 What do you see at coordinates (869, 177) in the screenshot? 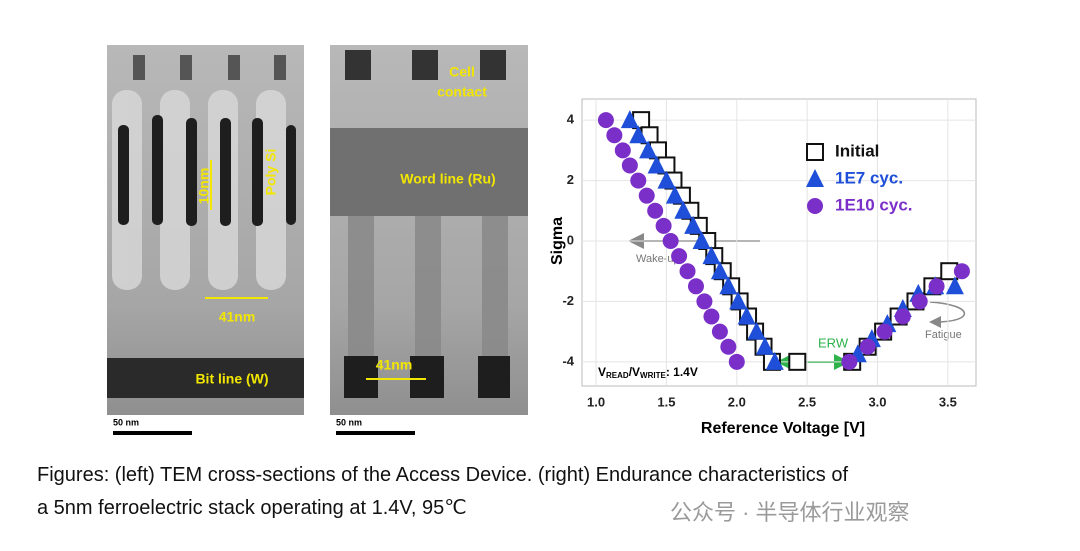
I see `legend-label: 1E7 cyc.` at bounding box center [869, 177].